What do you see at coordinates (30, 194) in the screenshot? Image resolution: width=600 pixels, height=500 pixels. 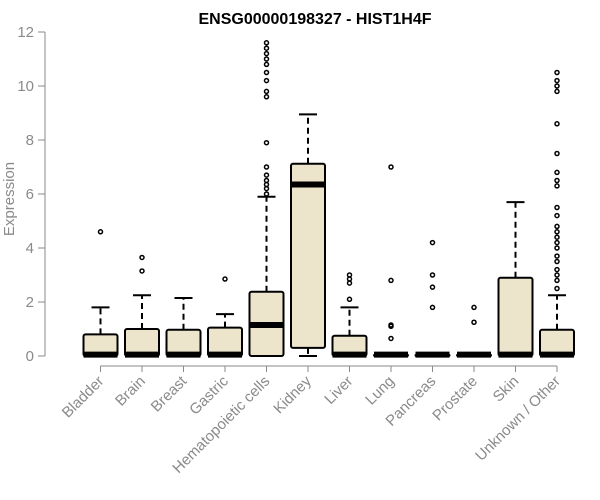 I see `y-tick-label: 6` at bounding box center [30, 194].